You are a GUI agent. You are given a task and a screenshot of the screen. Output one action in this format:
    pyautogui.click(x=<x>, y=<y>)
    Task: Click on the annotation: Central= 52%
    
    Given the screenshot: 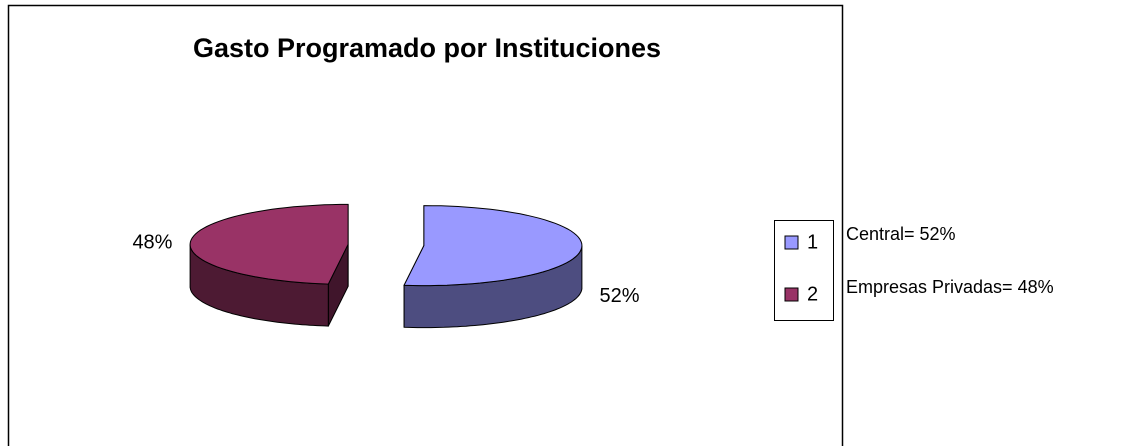 What is the action you would take?
    pyautogui.click(x=901, y=234)
    